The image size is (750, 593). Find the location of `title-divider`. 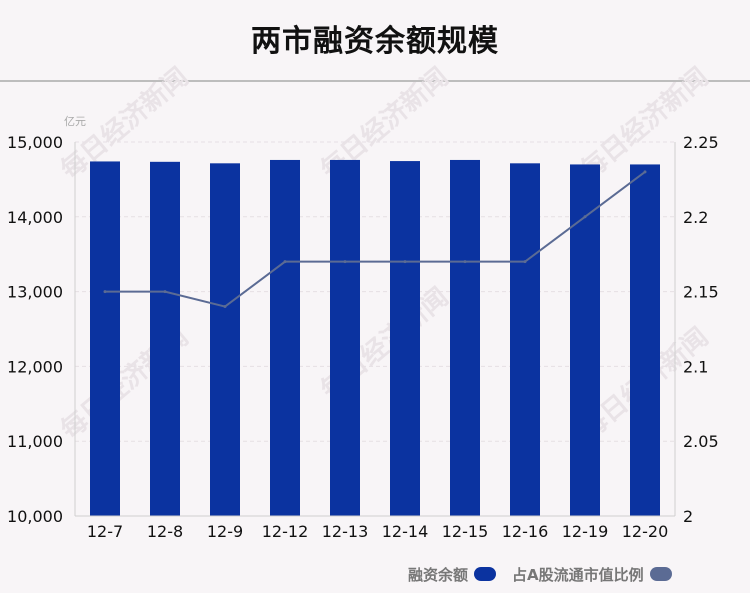

title-divider is located at coordinates (375, 81).